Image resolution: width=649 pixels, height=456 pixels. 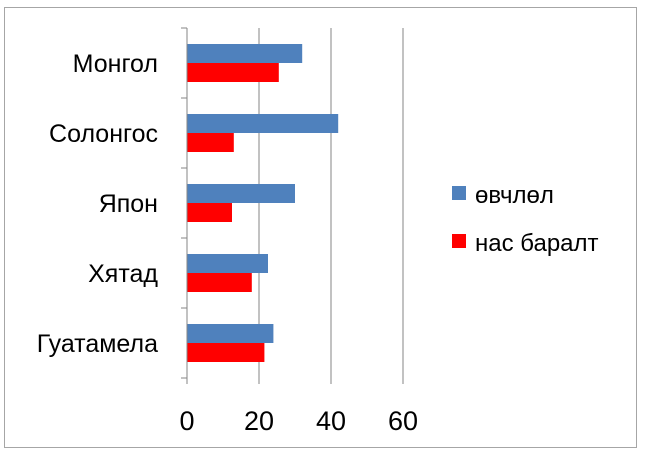 I want to click on category-label: Гуатамела, so click(x=97, y=344).